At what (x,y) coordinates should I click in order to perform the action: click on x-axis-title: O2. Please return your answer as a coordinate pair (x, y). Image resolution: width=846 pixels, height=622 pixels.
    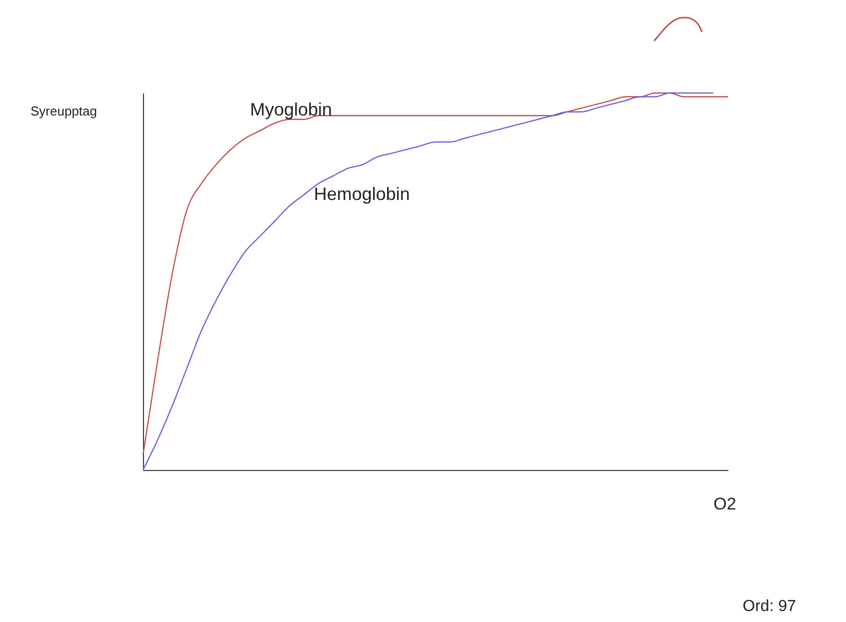
    Looking at the image, I should click on (725, 504).